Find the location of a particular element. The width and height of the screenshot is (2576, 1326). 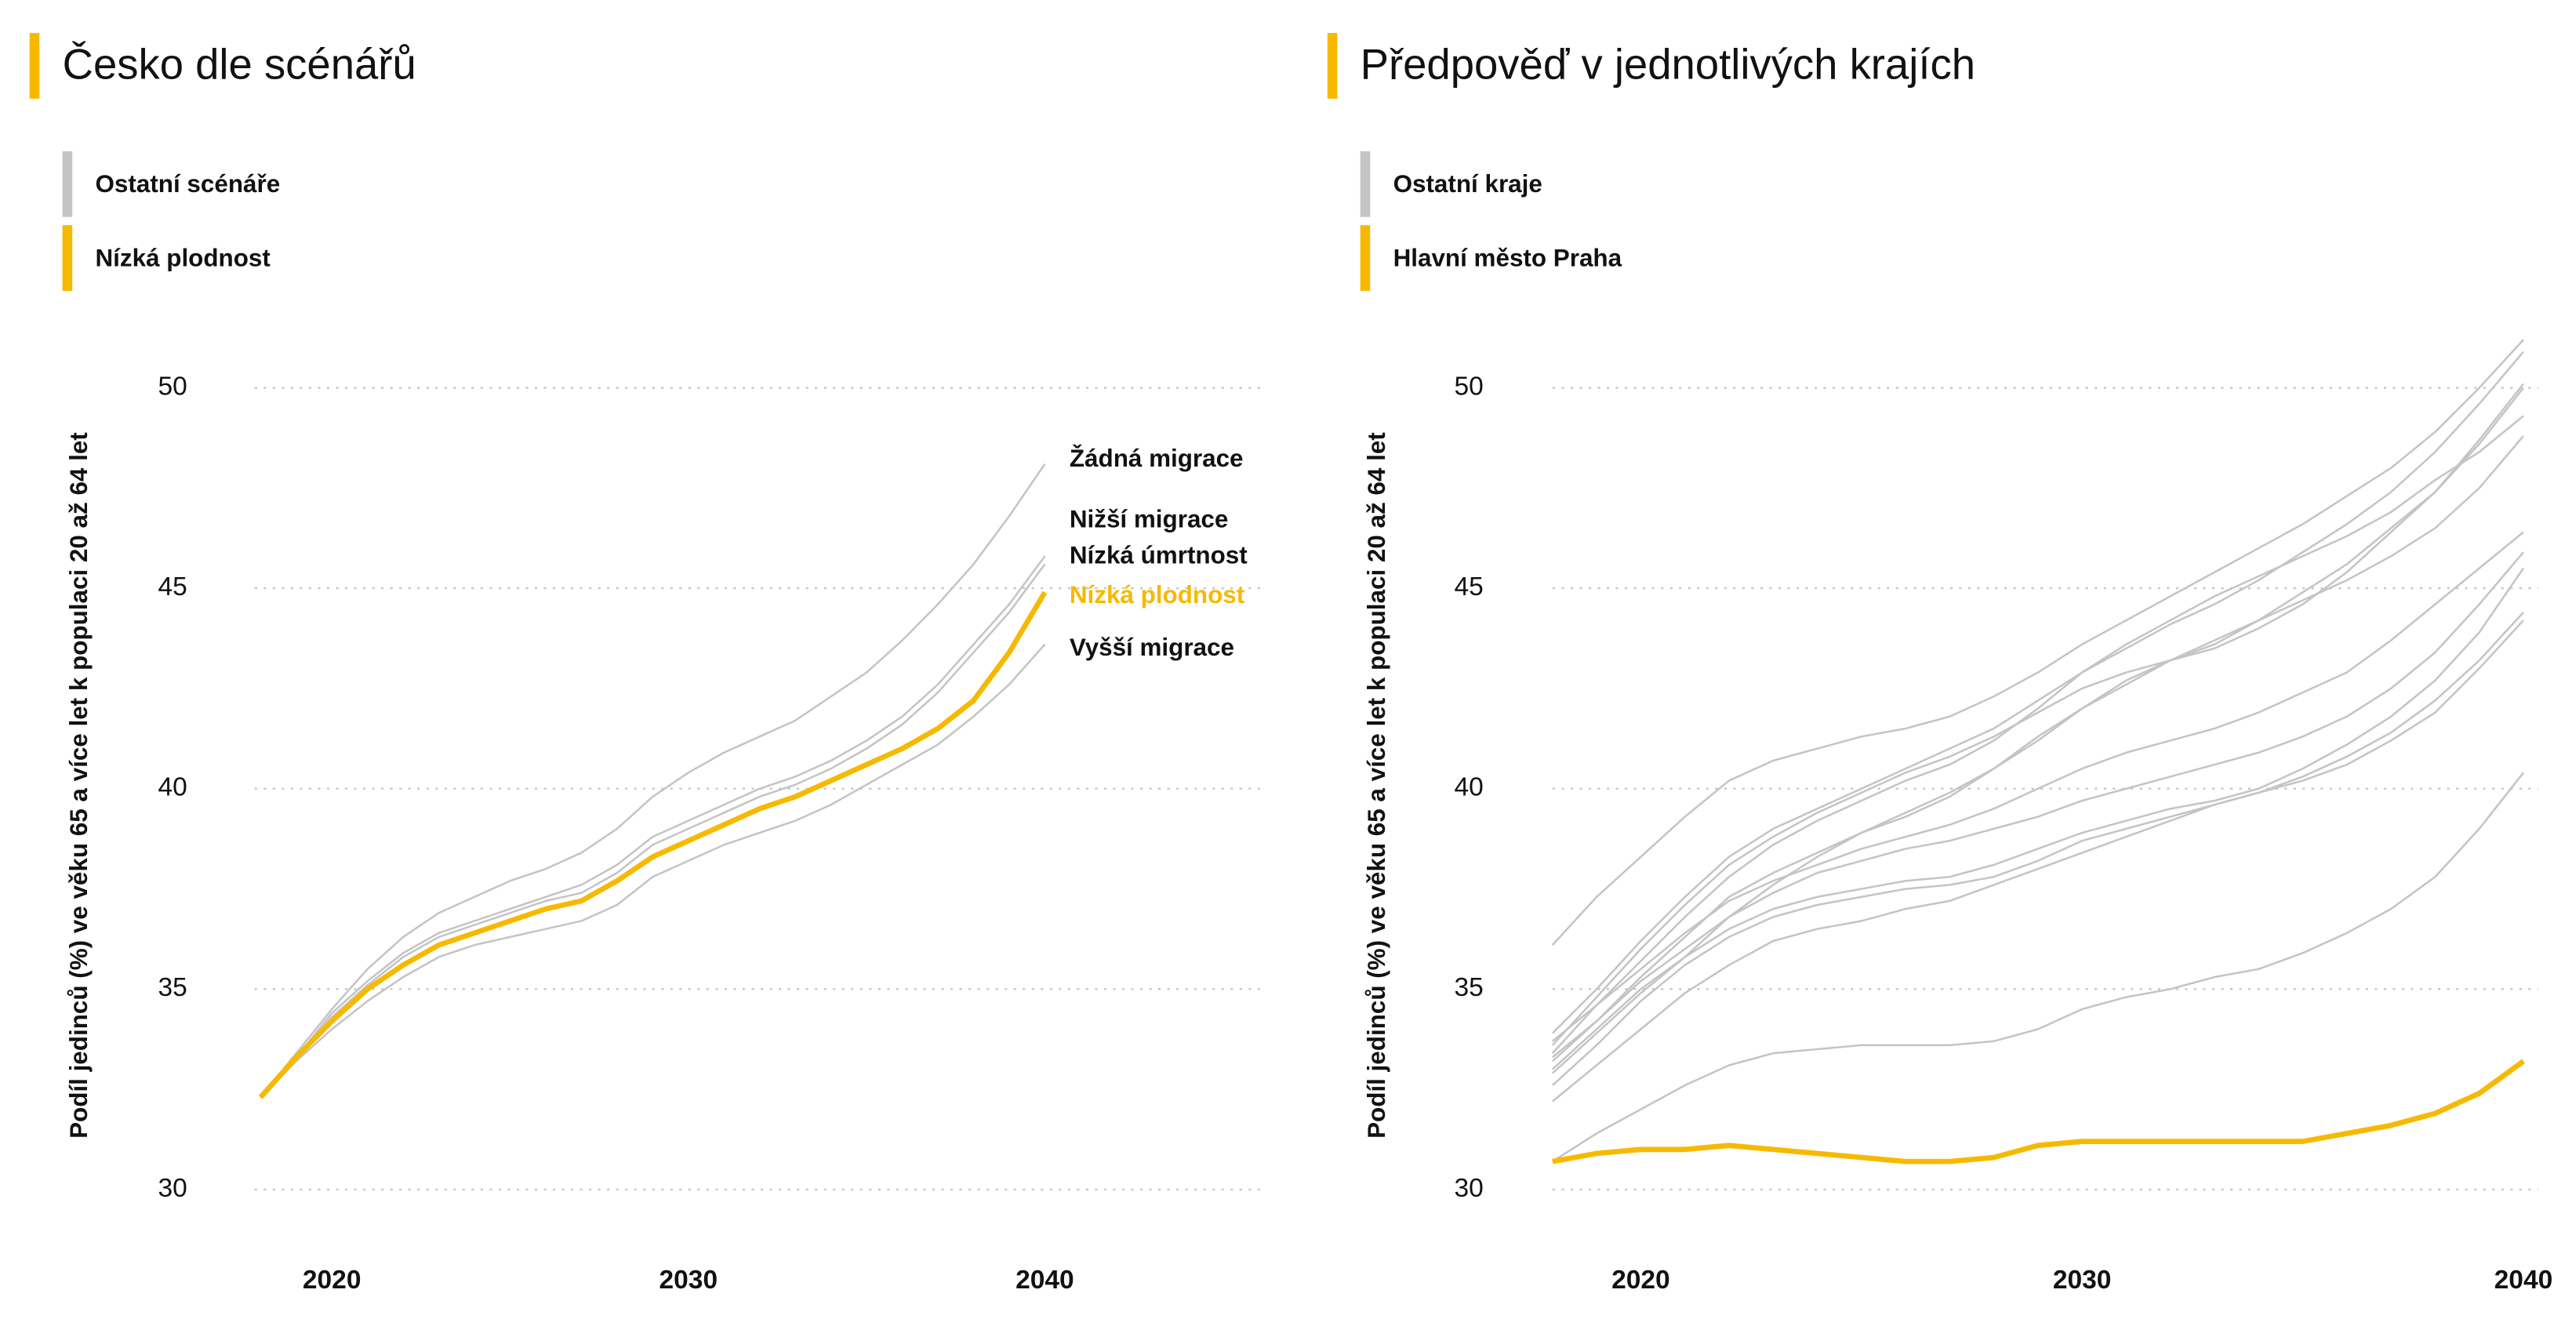

legend-label: Ostatní kraje is located at coordinates (1467, 184).